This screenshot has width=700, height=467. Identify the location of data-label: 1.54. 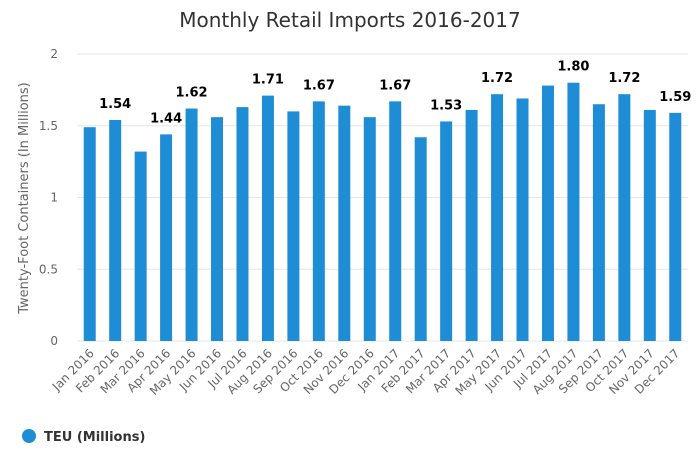
(115, 104).